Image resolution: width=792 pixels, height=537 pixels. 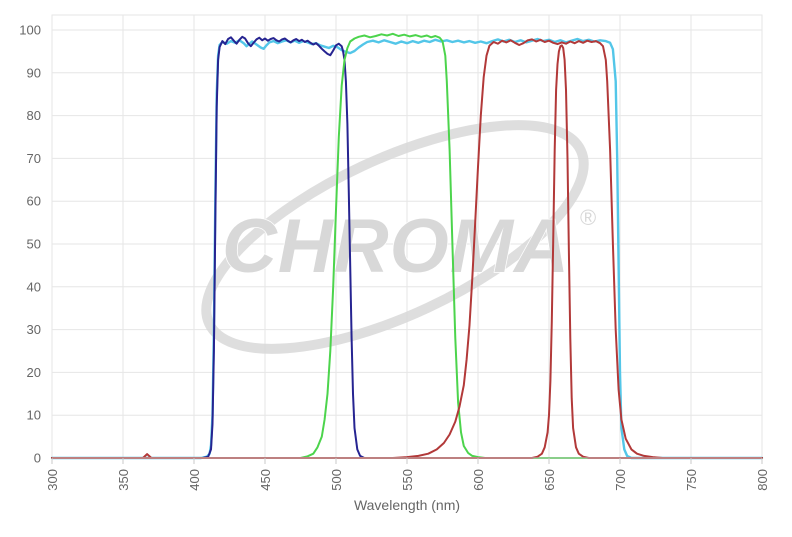 What do you see at coordinates (34, 286) in the screenshot?
I see `y-tick-label: 40` at bounding box center [34, 286].